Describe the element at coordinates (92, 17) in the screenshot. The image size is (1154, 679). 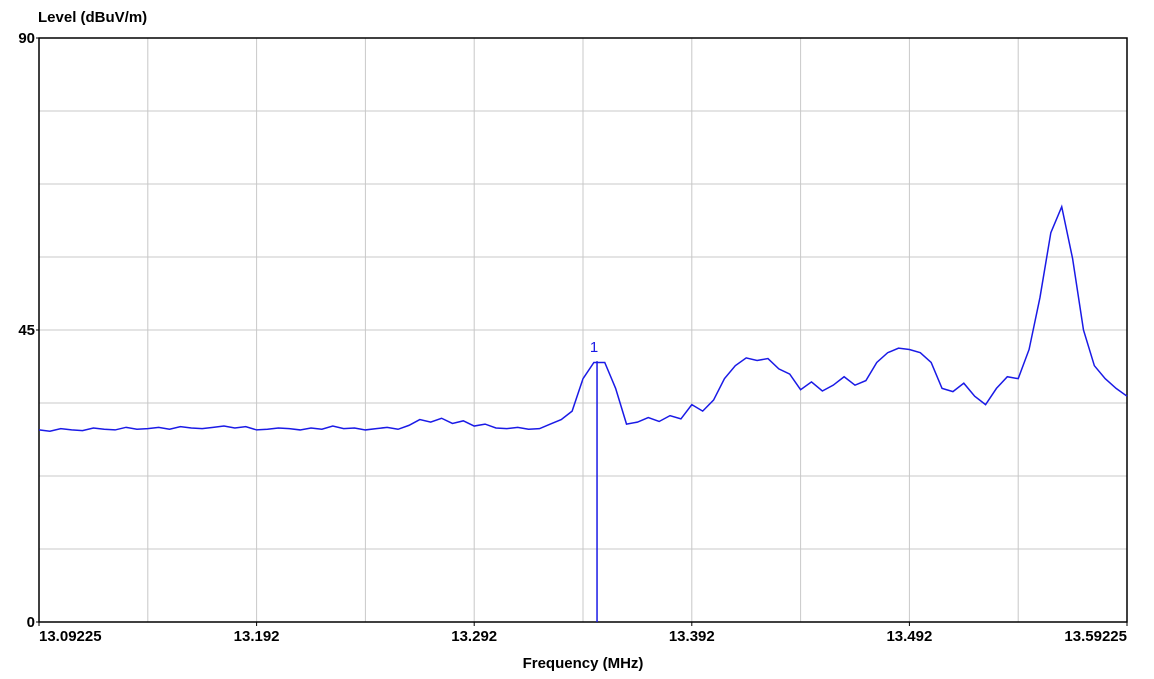
I see `y-axis-label: Level (dBuV/m)` at that location.